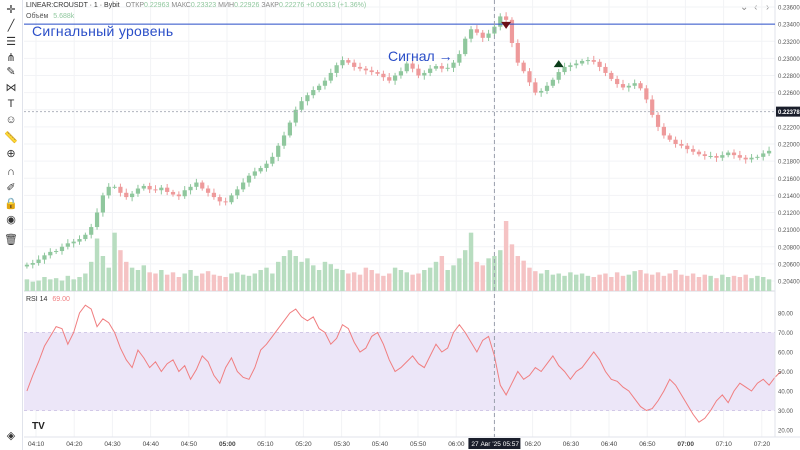 The image size is (800, 450). What do you see at coordinates (786, 373) in the screenshot?
I see `rsi-tick-label: 50.00` at bounding box center [786, 373].